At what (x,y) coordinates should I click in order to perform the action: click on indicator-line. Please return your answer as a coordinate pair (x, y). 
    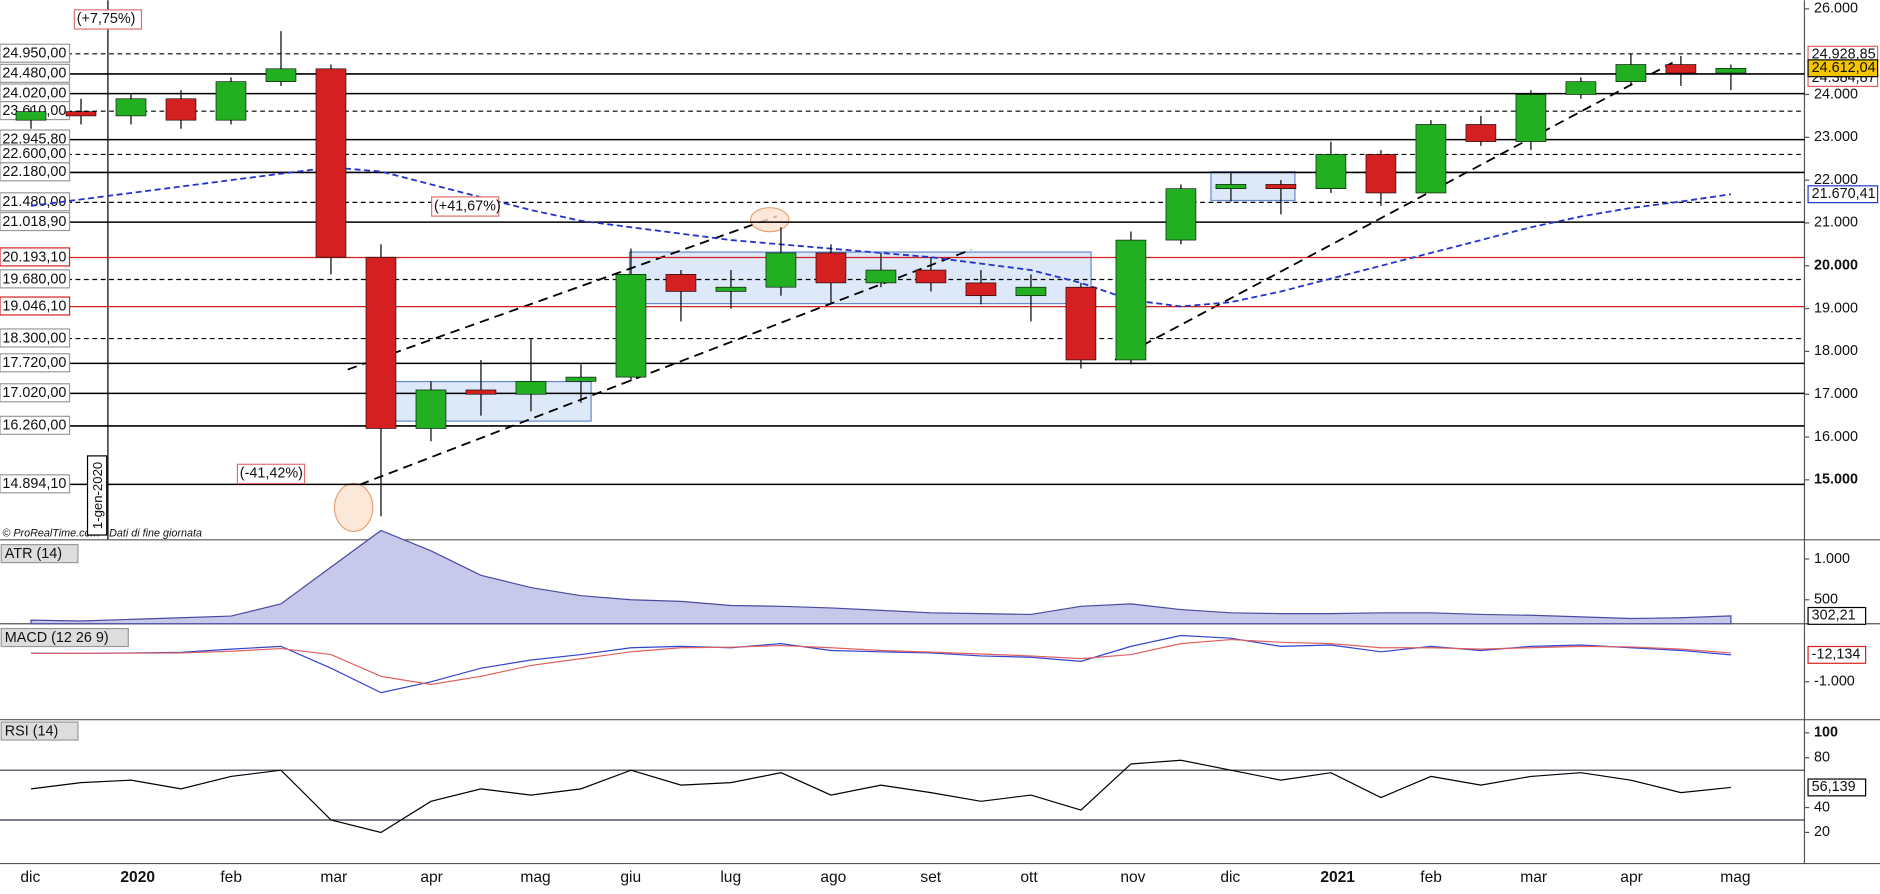
    Looking at the image, I should click on (880, 796).